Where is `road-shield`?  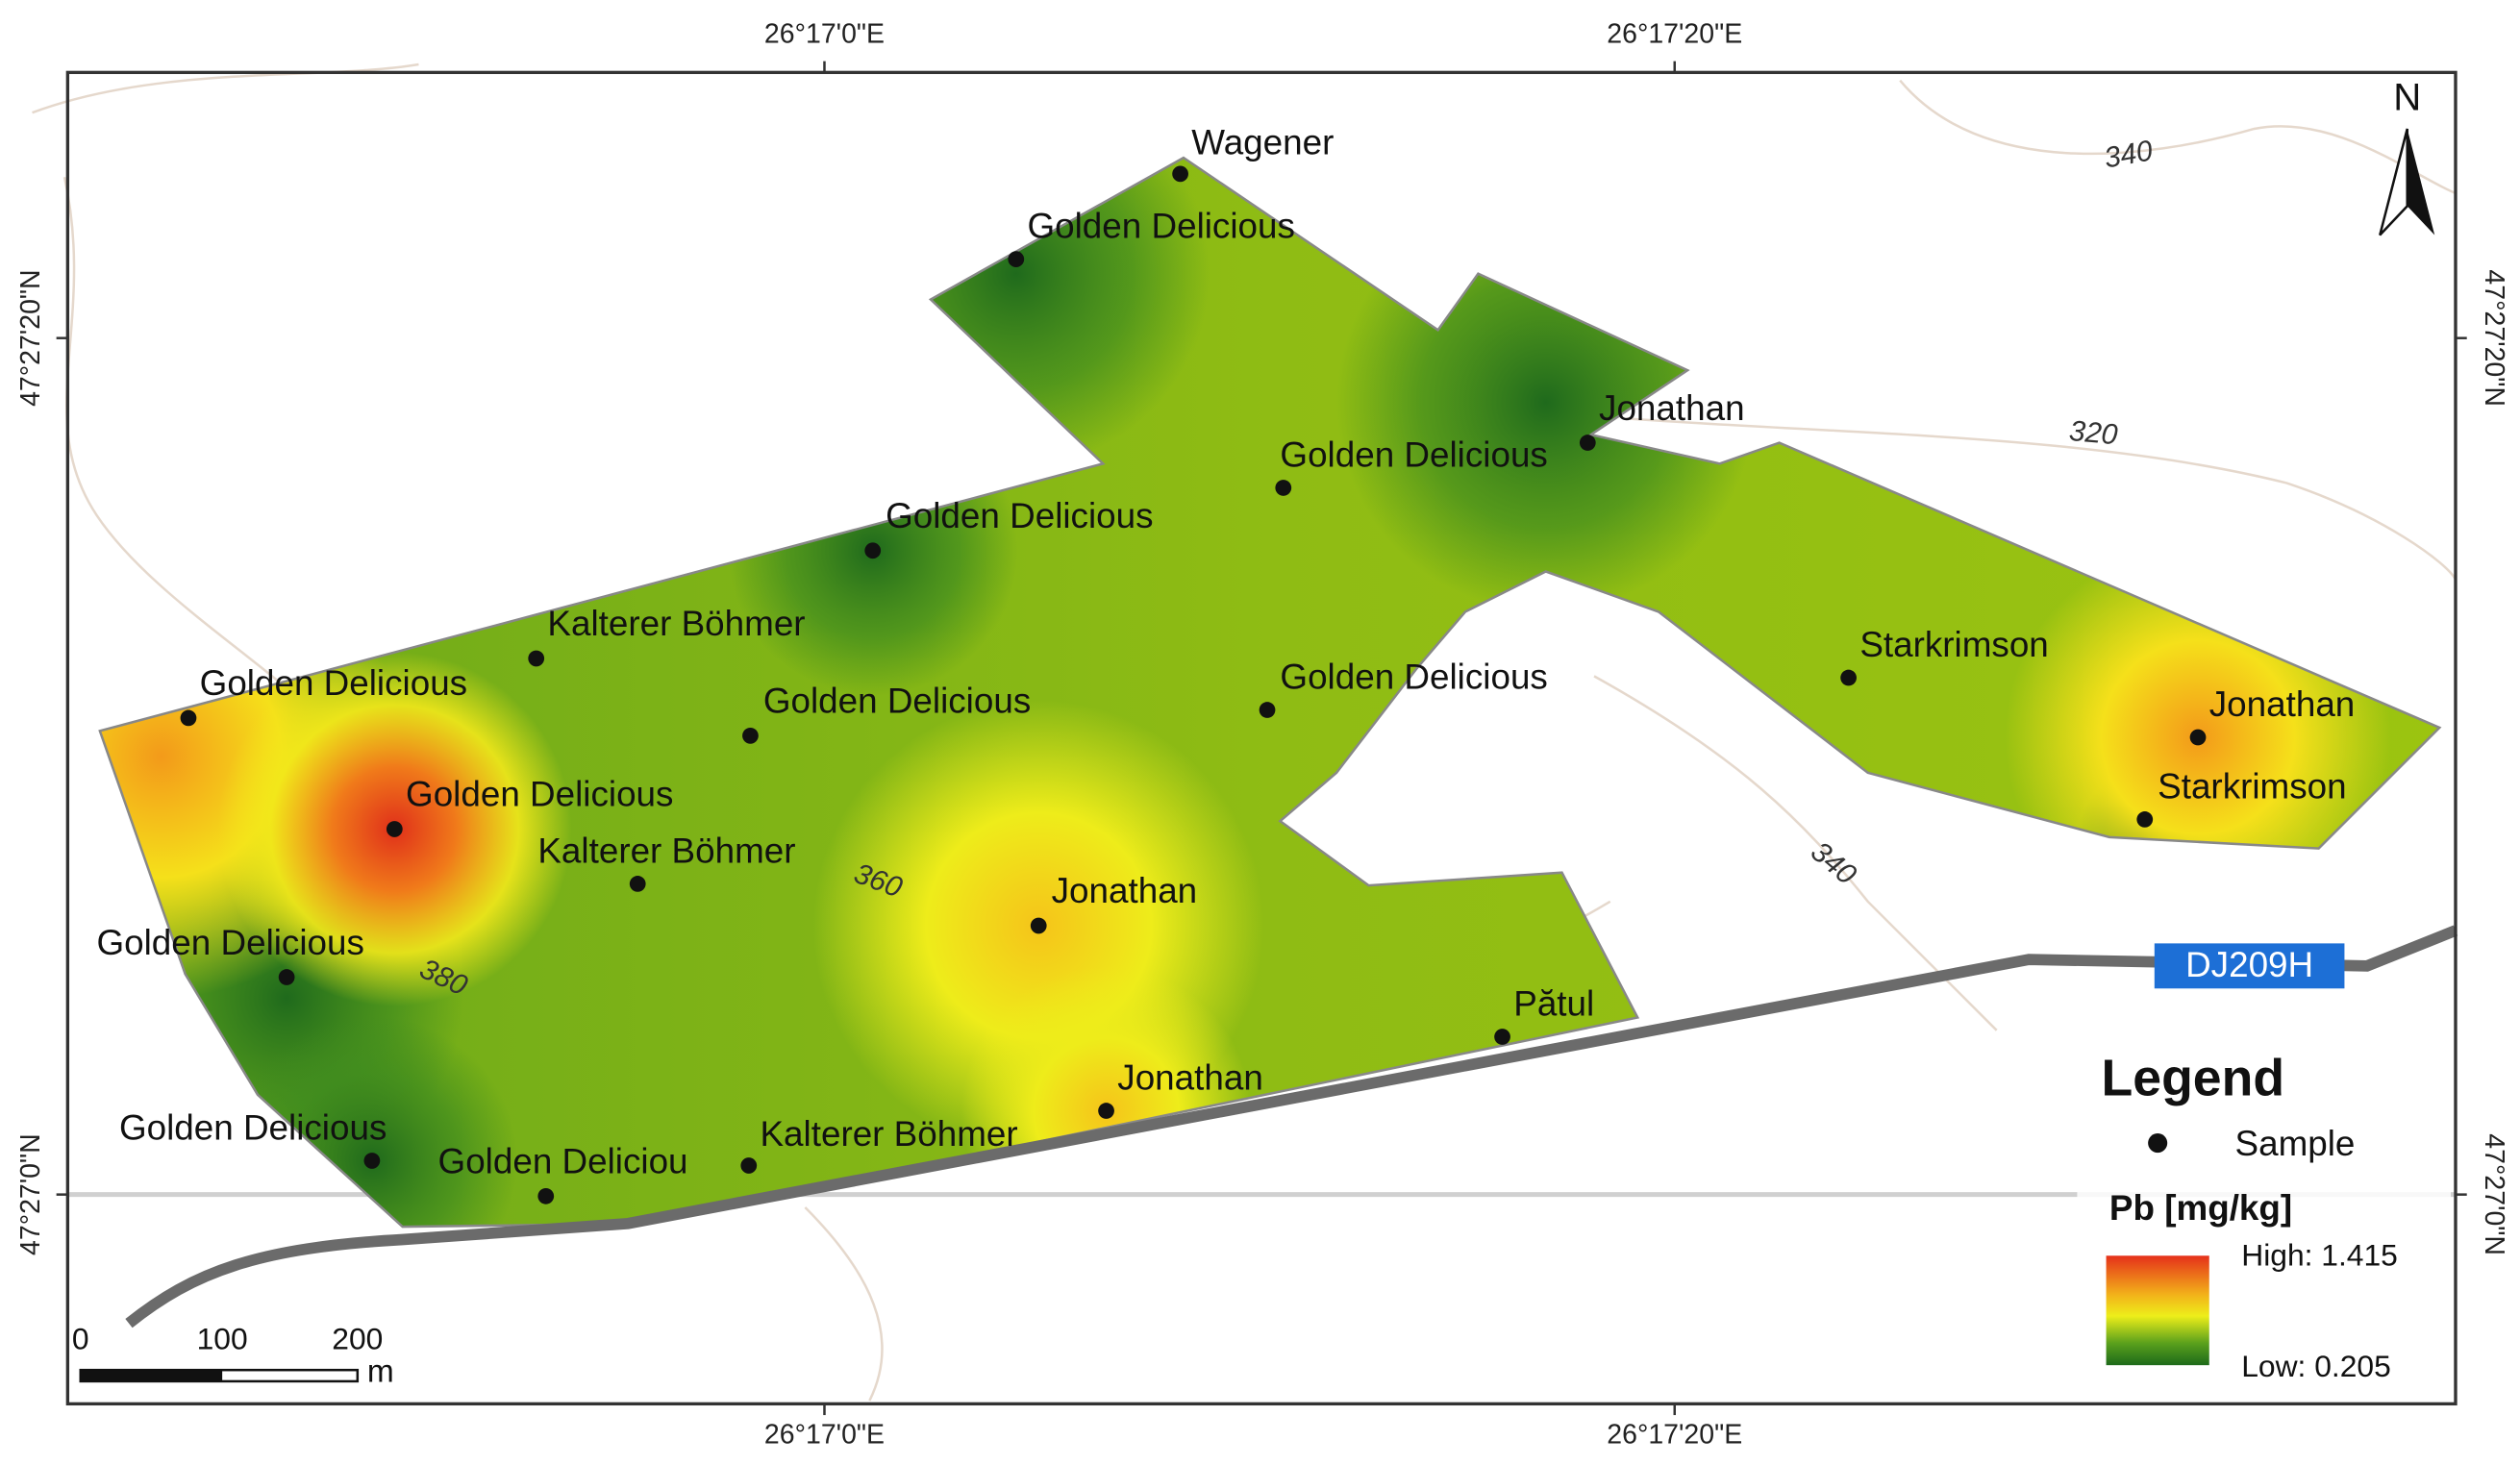 road-shield is located at coordinates (2249, 966).